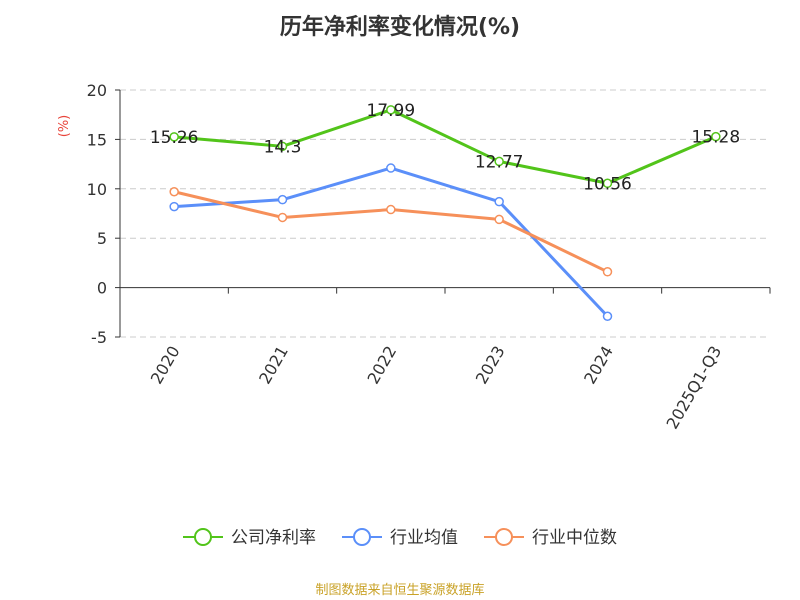 Image resolution: width=800 pixels, height=600 pixels. Describe the element at coordinates (574, 538) in the screenshot. I see `legend-label: 行业中位数` at that location.